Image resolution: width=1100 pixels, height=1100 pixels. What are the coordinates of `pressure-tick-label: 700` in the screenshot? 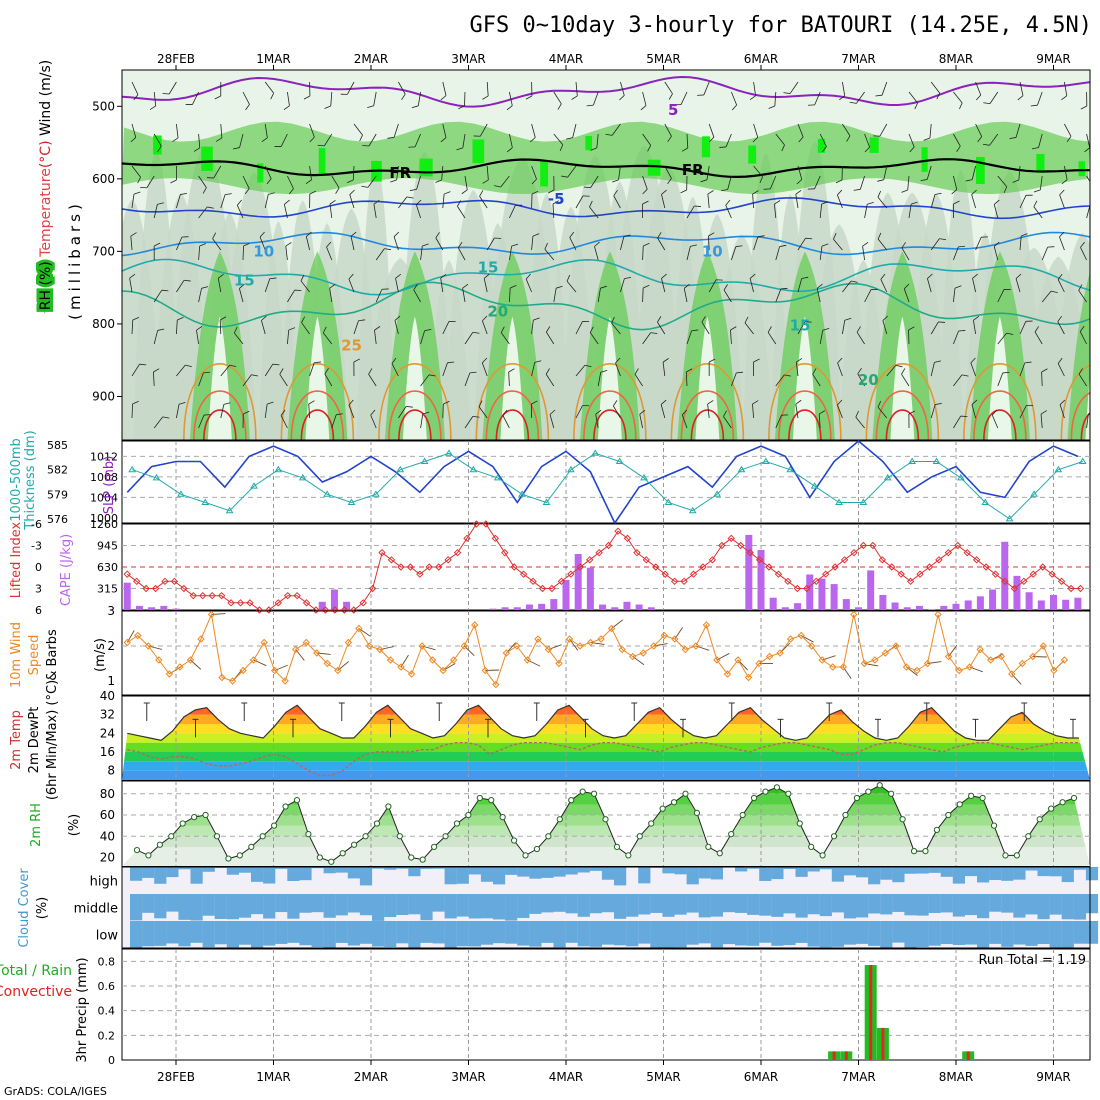 It's located at (103, 251).